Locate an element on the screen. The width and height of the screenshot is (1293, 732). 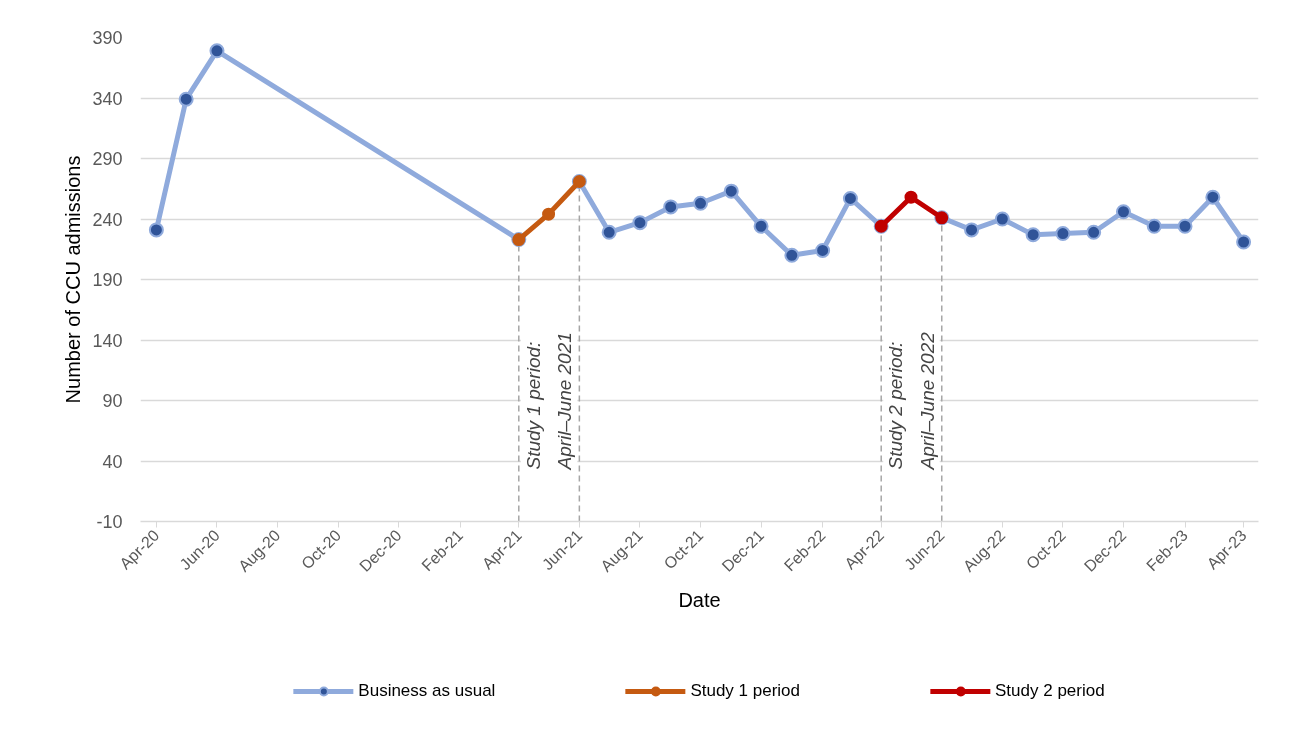
y-tick-label: 240 is located at coordinates (107, 219).